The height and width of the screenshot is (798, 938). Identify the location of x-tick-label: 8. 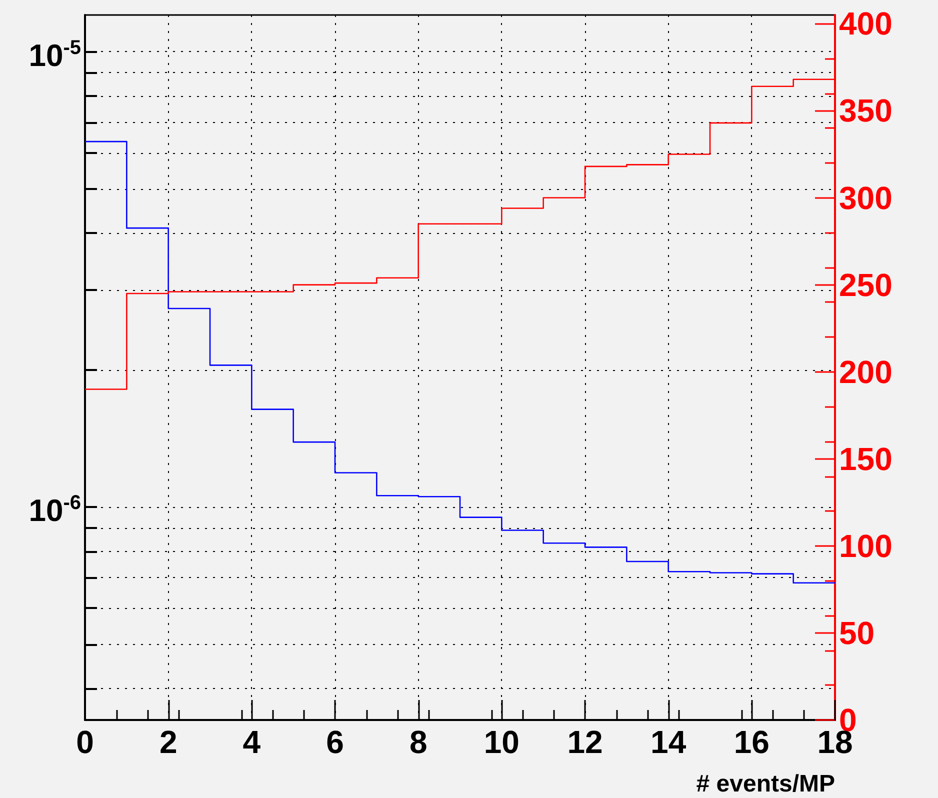
(418, 742).